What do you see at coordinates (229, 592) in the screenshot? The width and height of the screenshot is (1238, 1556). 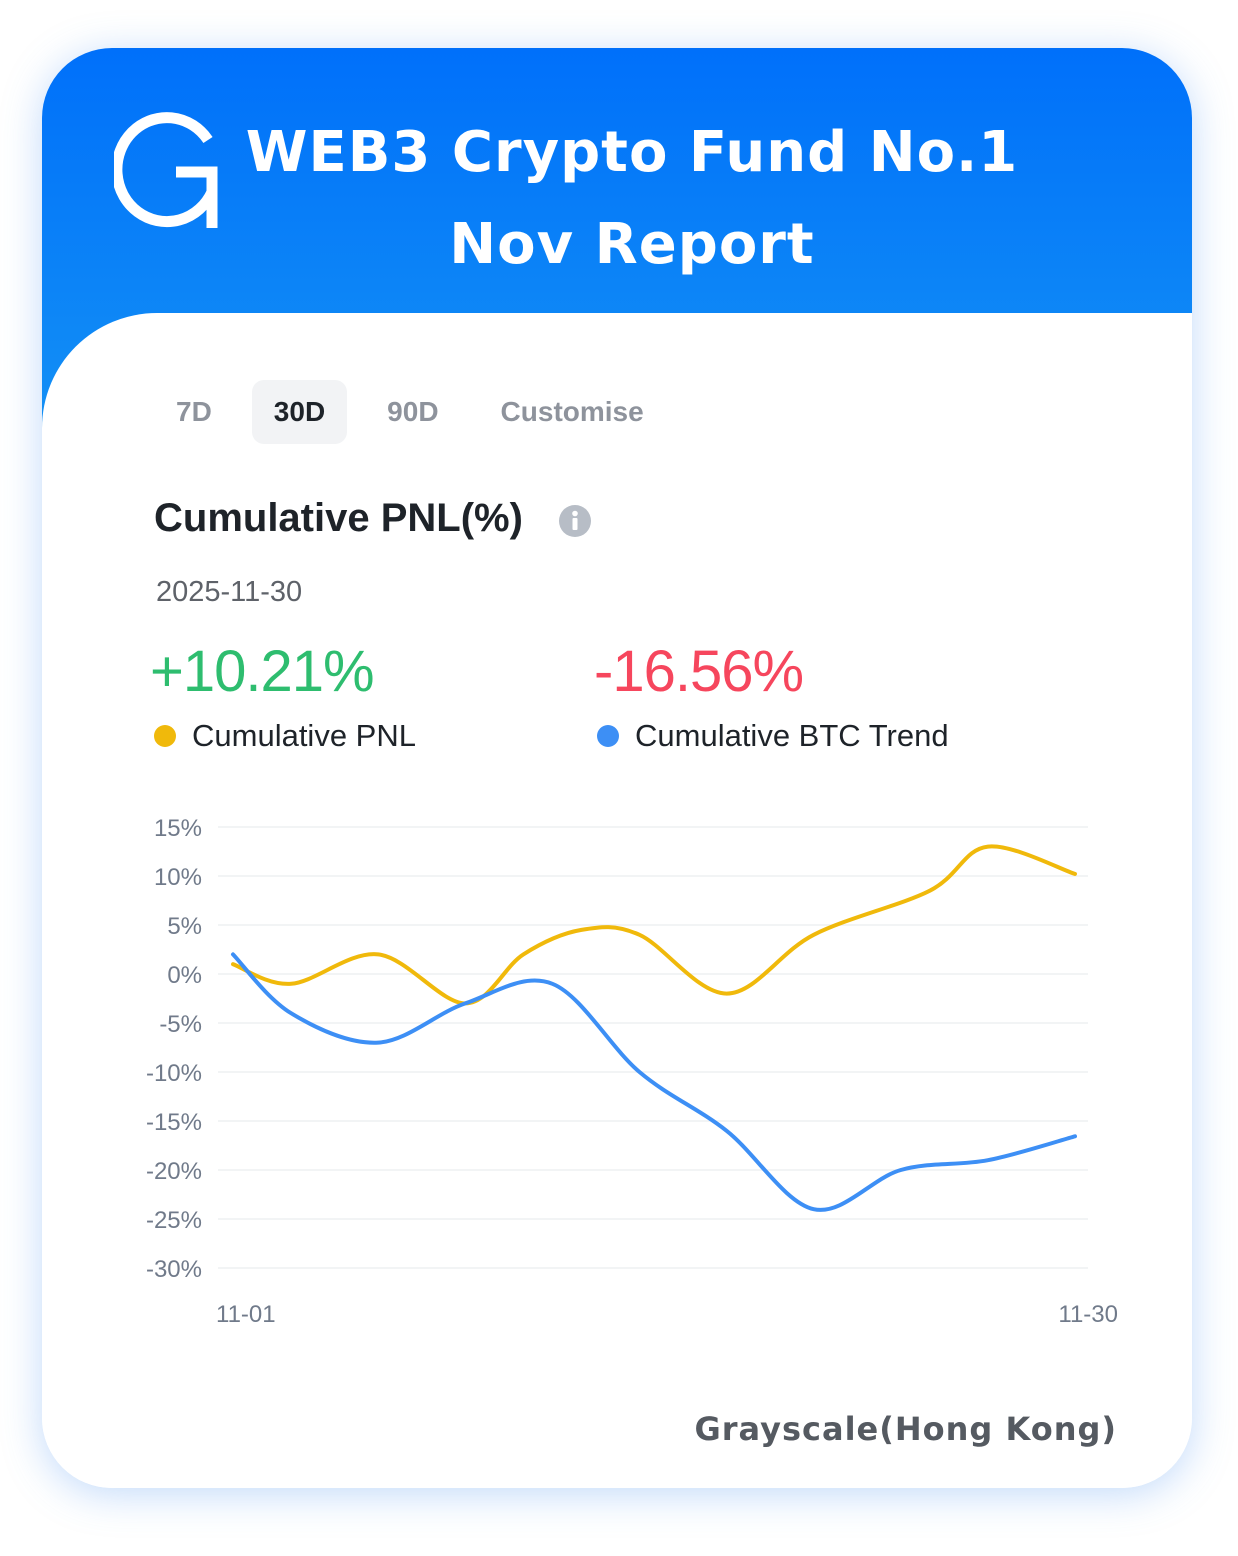 I see `report-date: 2025-11-30` at bounding box center [229, 592].